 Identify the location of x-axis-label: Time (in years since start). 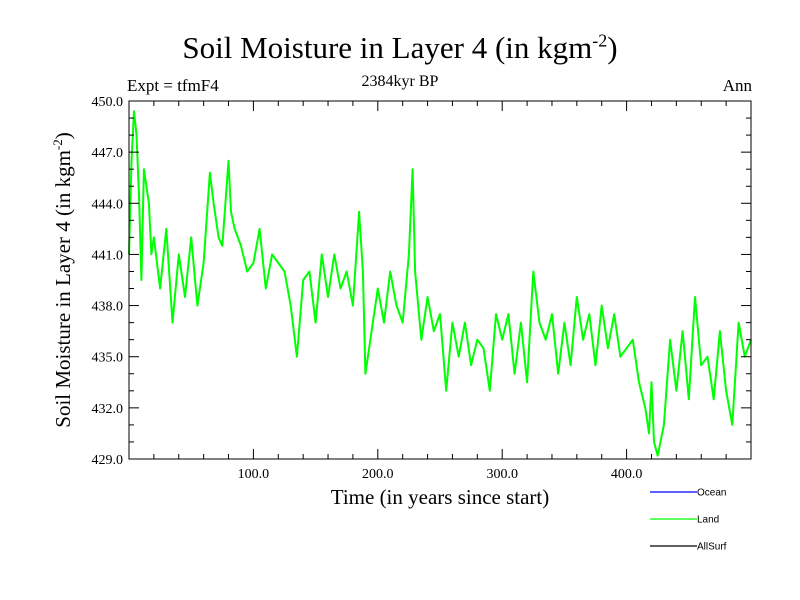
(440, 497).